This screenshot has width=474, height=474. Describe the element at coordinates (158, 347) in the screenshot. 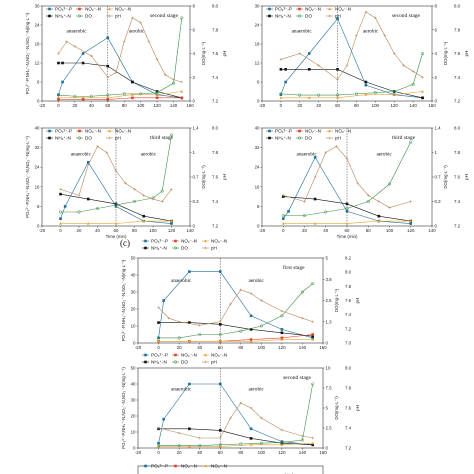

I see `x-tick-label: 0` at that location.